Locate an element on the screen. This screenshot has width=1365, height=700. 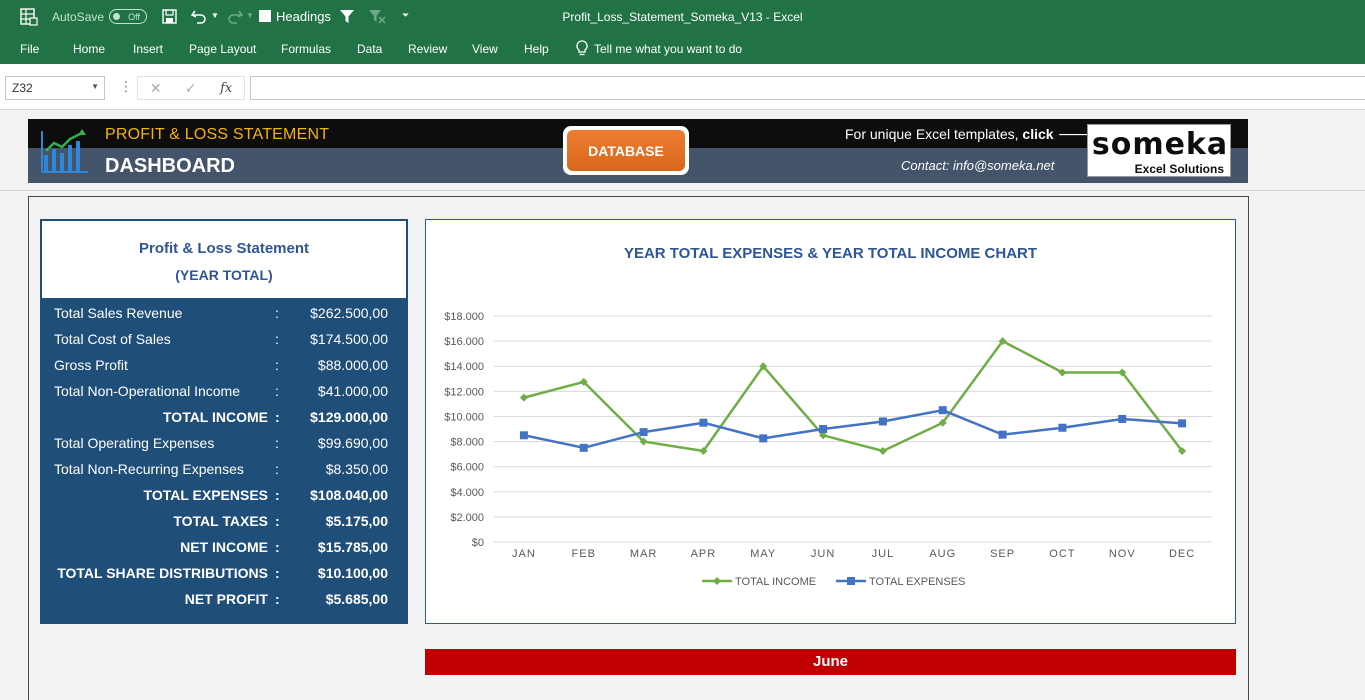
pl-row: TOTAL EXPENSES: $108.040,00 is located at coordinates (224, 495).